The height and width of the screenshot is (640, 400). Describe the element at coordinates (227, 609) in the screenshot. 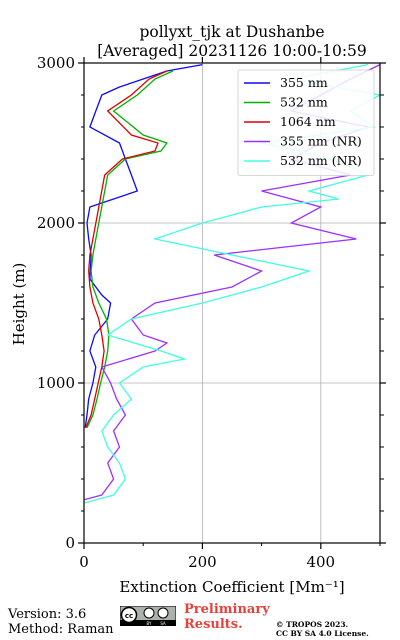

I see `preliminary-line-1: Preliminary` at that location.